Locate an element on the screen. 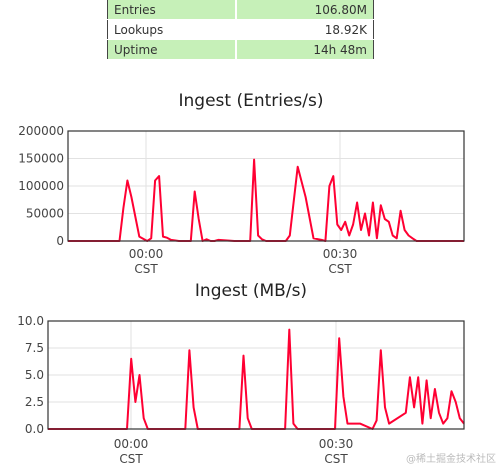 The height and width of the screenshot is (470, 502). y-tick-label: 100000 is located at coordinates (41, 186).